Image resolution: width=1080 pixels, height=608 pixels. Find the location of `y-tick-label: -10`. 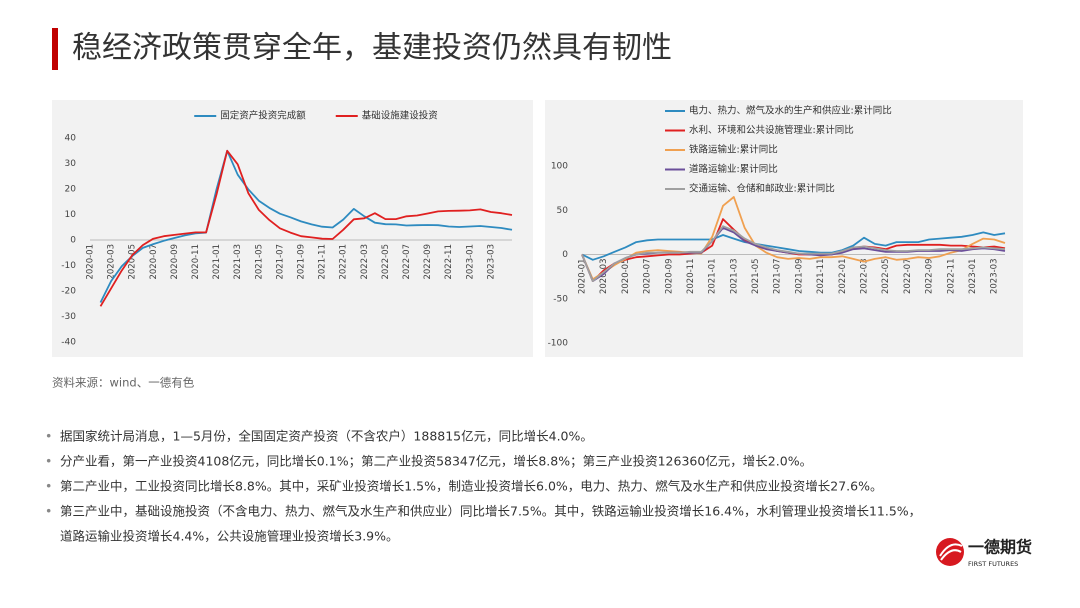

y-tick-label: -10 is located at coordinates (68, 266).